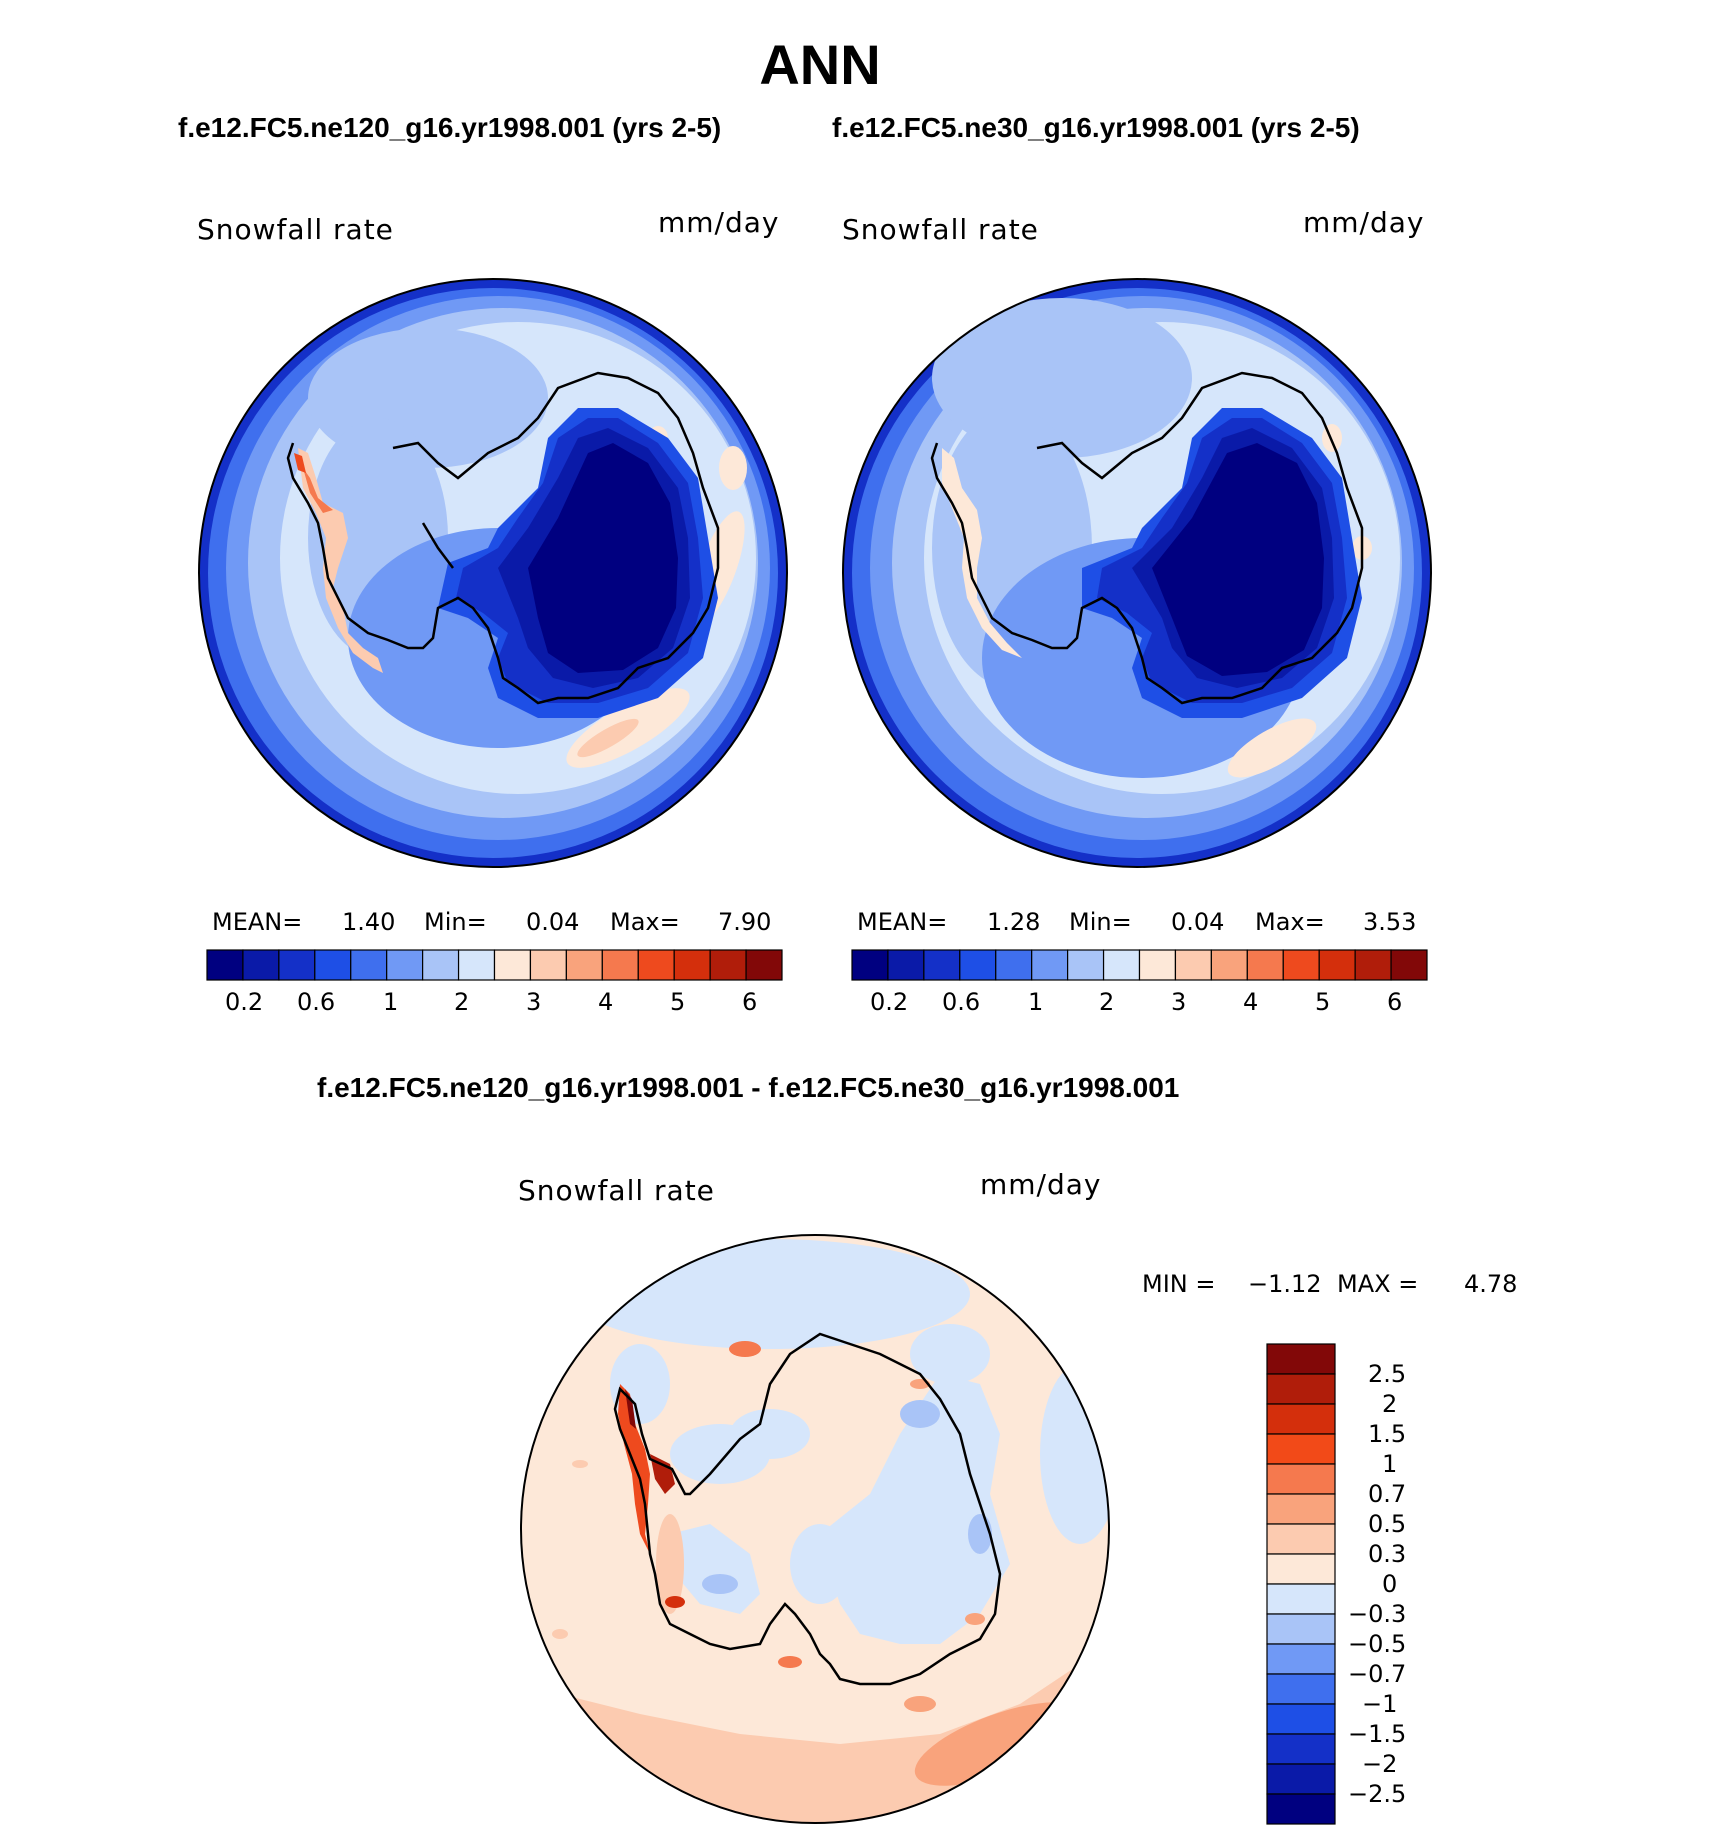 The image size is (1710, 1840). What do you see at coordinates (1377, 1644) in the screenshot?
I see `colorbar-difference-tick: −0.5` at bounding box center [1377, 1644].